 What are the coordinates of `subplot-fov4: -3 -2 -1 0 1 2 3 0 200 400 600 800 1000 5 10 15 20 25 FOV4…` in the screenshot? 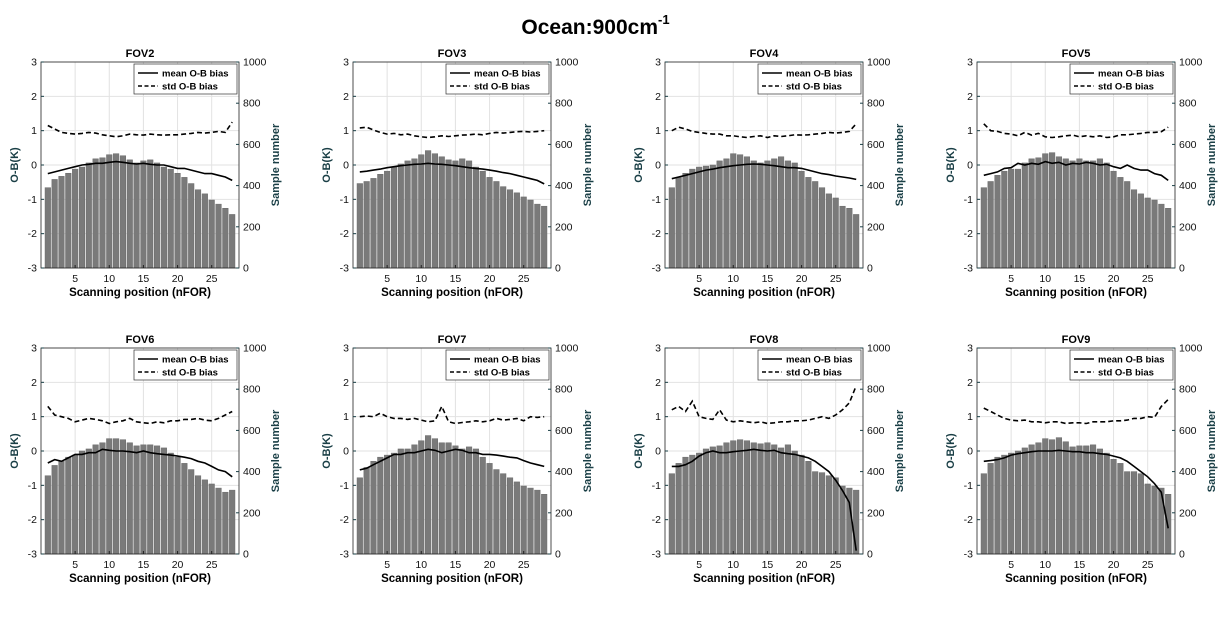 It's located at (769, 173).